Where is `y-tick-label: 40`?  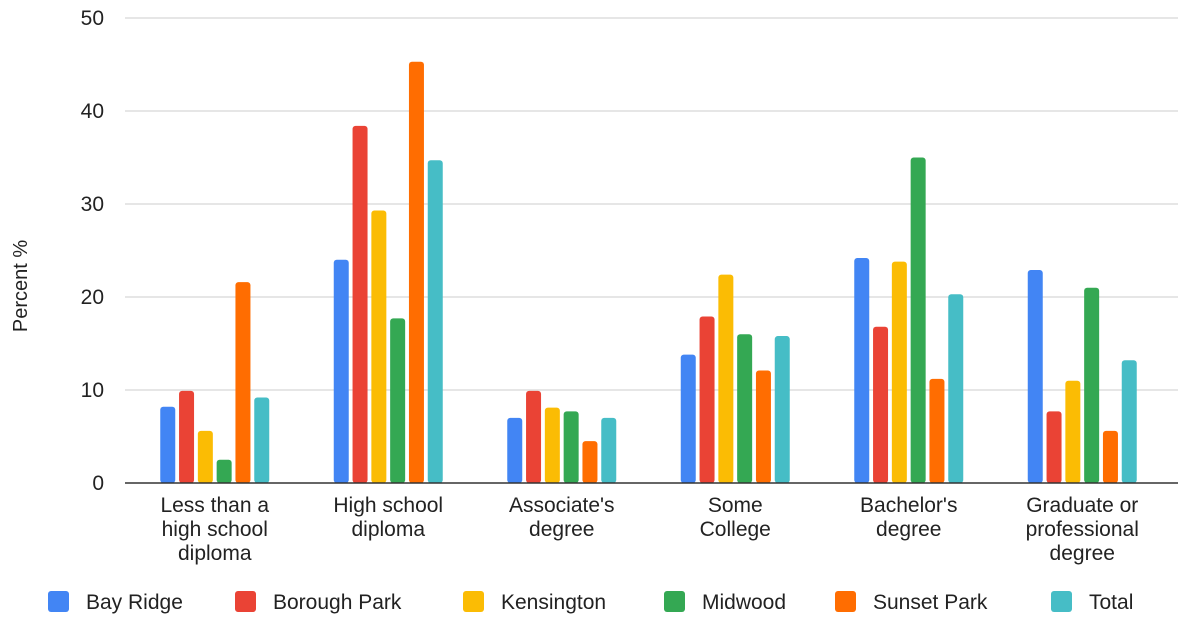
y-tick-label: 40 is located at coordinates (92, 111).